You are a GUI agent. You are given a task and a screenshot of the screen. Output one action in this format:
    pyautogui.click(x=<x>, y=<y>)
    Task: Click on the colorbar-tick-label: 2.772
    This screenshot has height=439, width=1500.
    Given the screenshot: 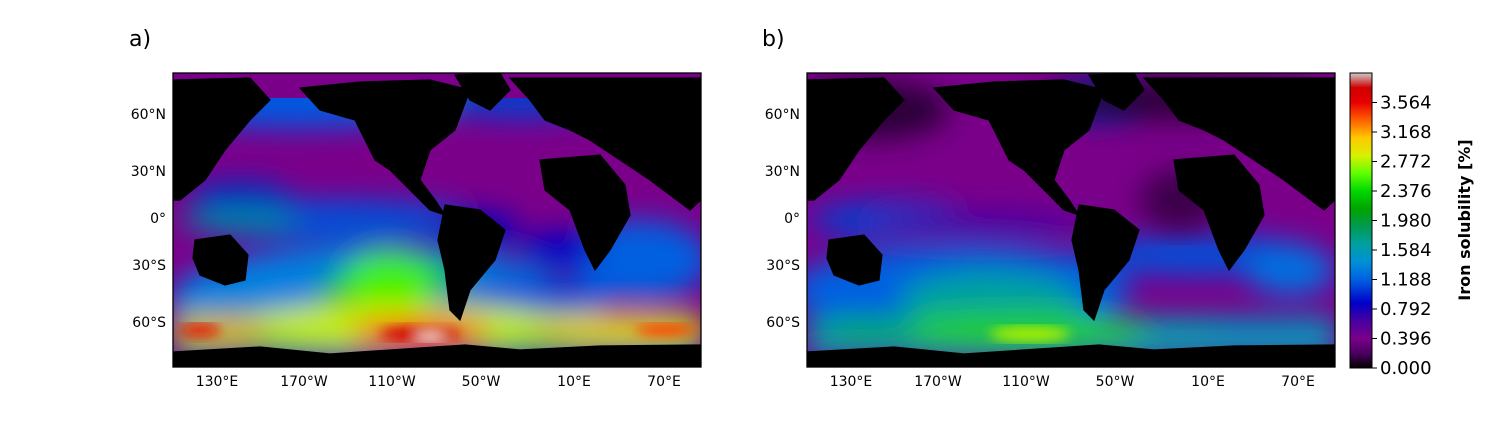 What is the action you would take?
    pyautogui.click(x=1406, y=162)
    